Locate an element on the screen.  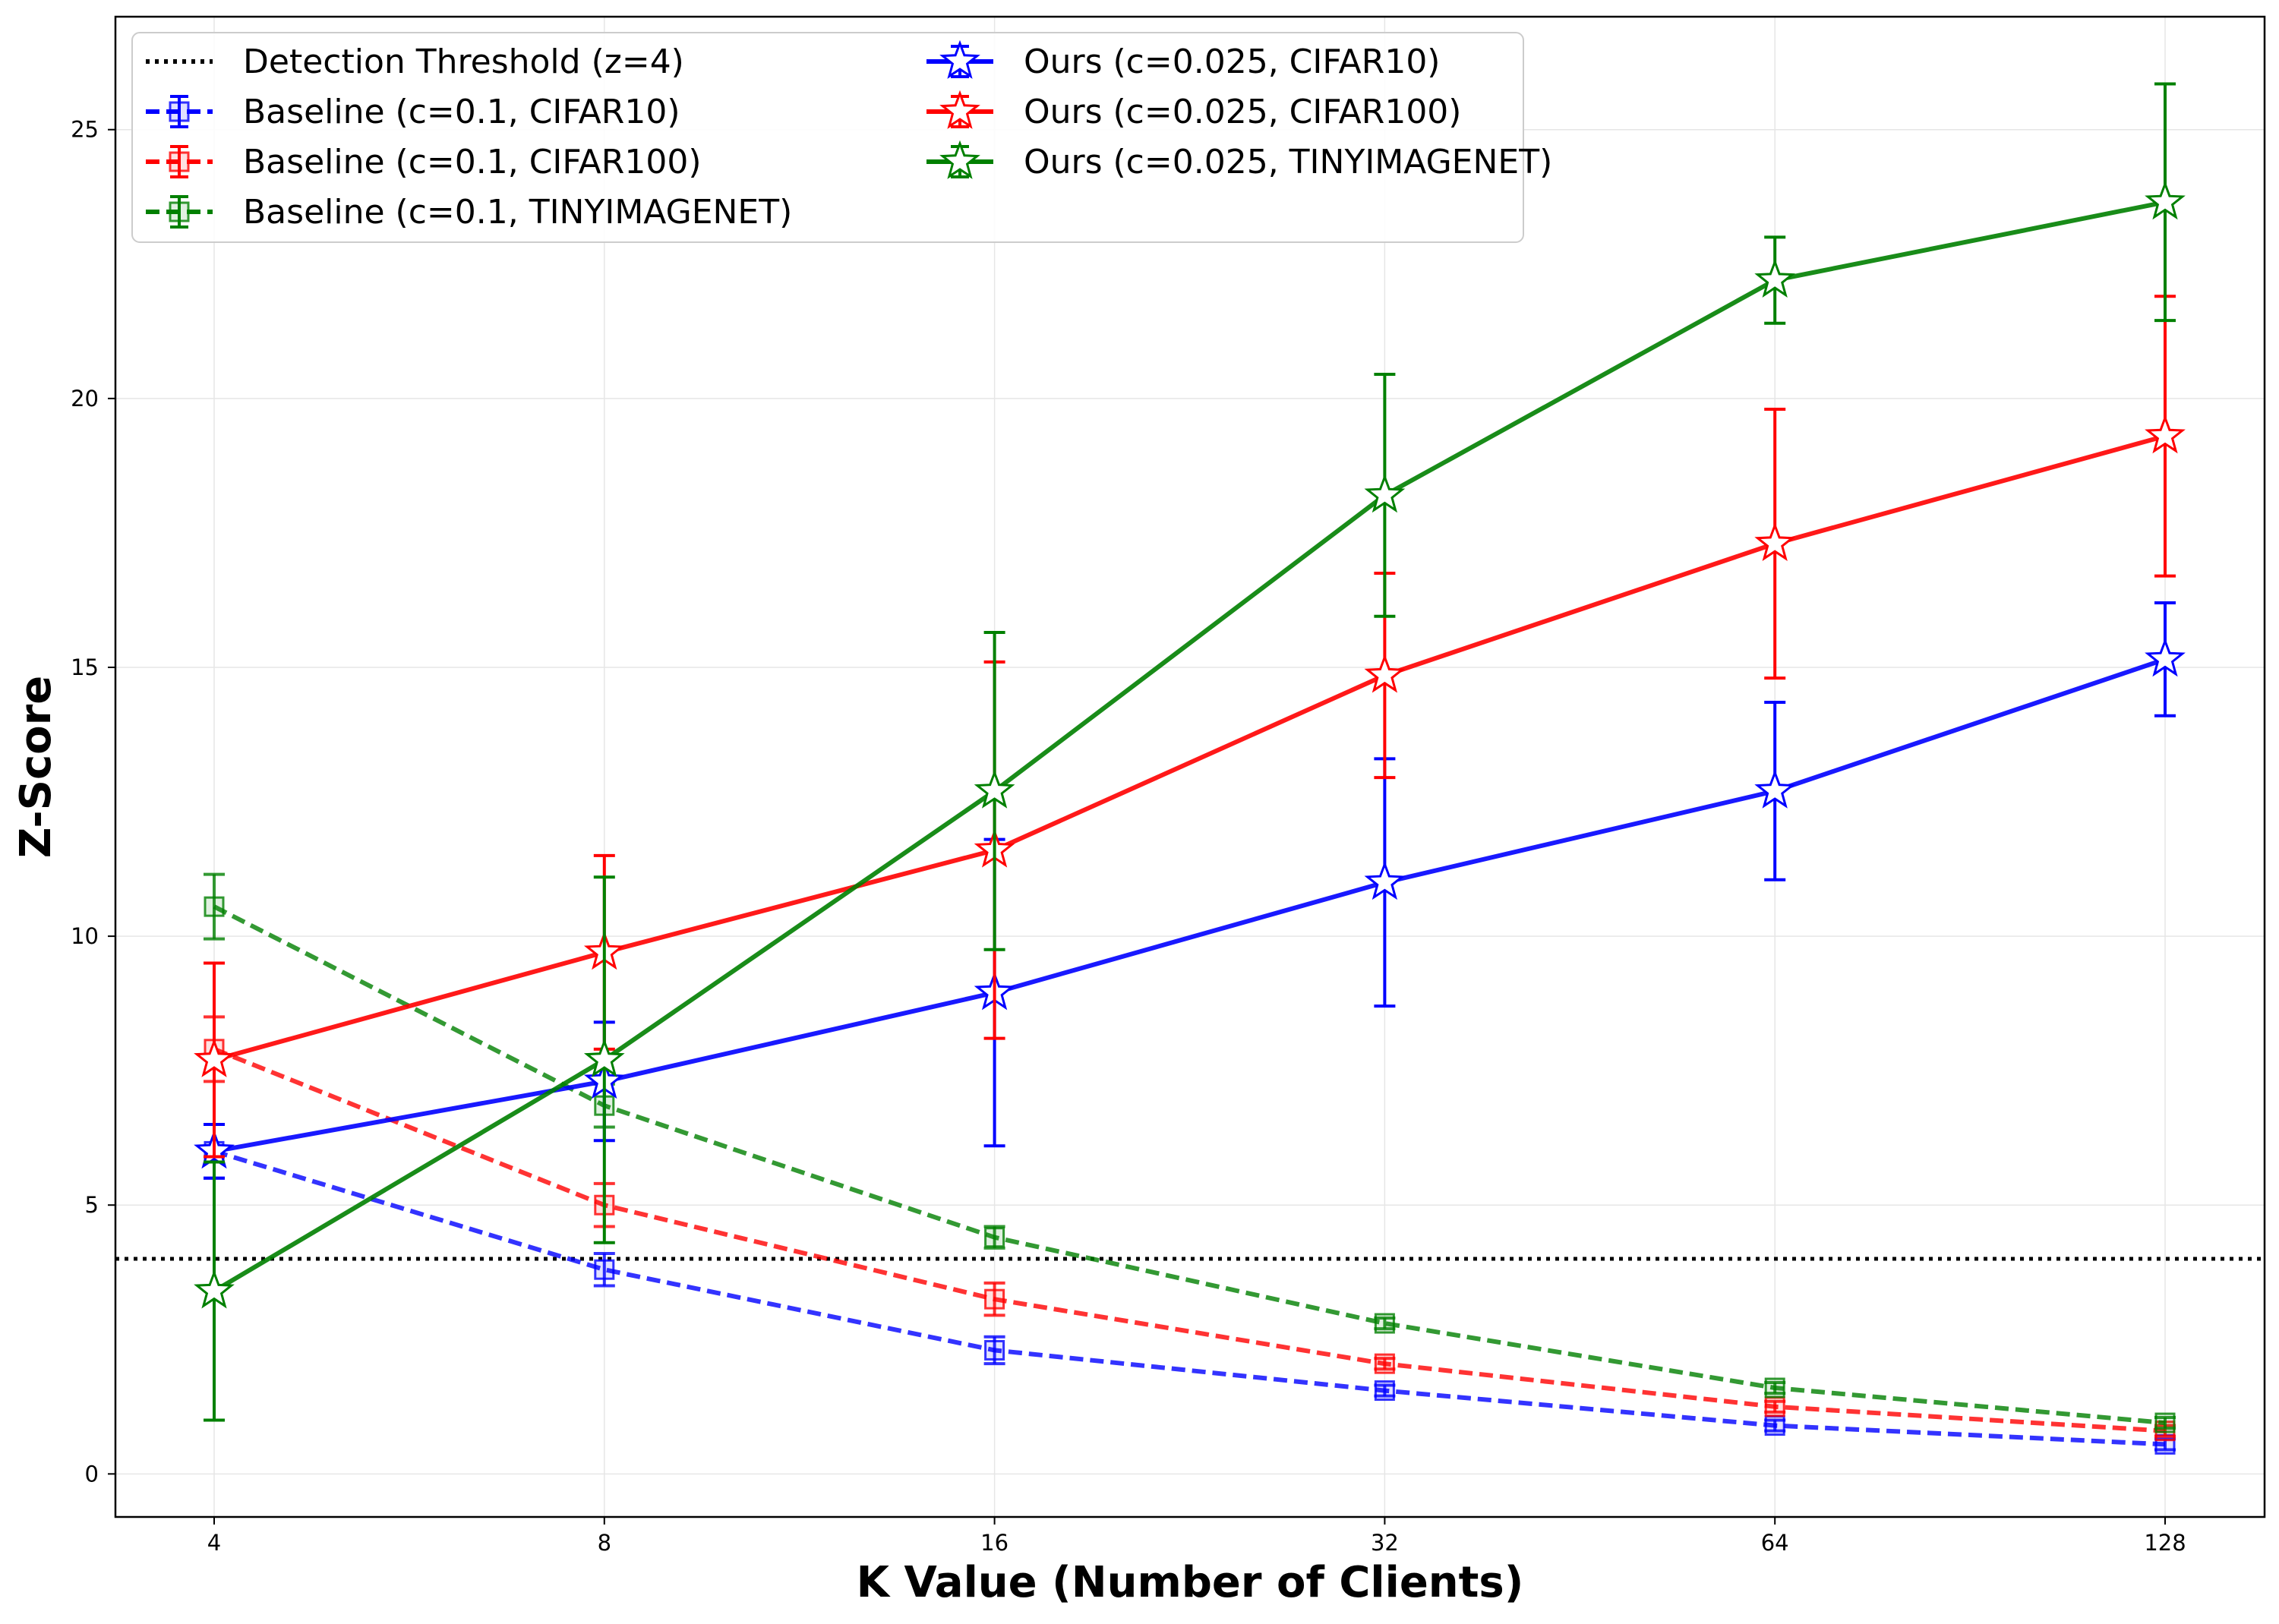
x-tick-label: 64 is located at coordinates (1775, 1543).